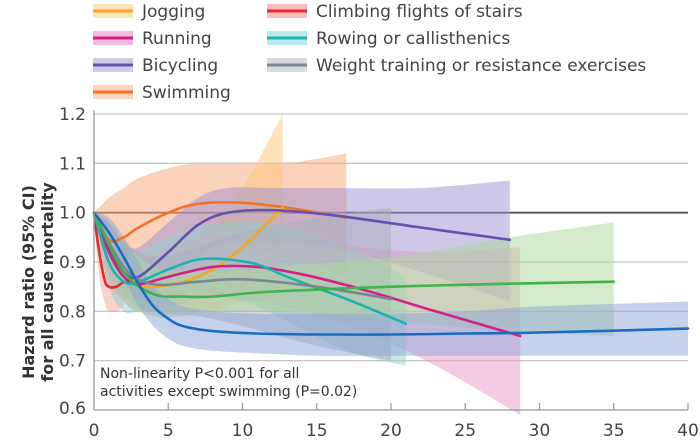 This screenshot has height=441, width=700. Describe the element at coordinates (47, 282) in the screenshot. I see `y-axis-label-line-2: for all cause mortality` at that location.